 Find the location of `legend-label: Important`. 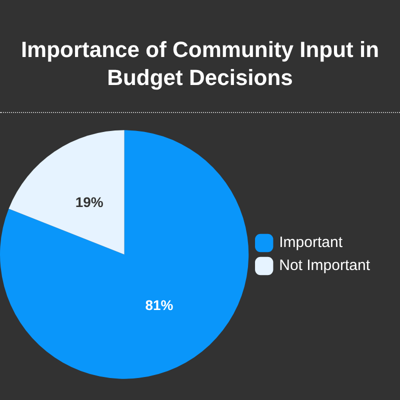

legend-label: Important is located at coordinates (311, 243).